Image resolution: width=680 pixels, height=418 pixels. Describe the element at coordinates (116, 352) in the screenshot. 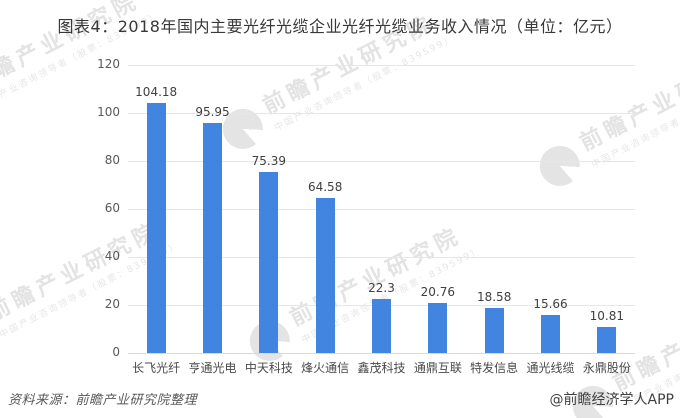

I see `y-axis-tick-label: 0` at that location.